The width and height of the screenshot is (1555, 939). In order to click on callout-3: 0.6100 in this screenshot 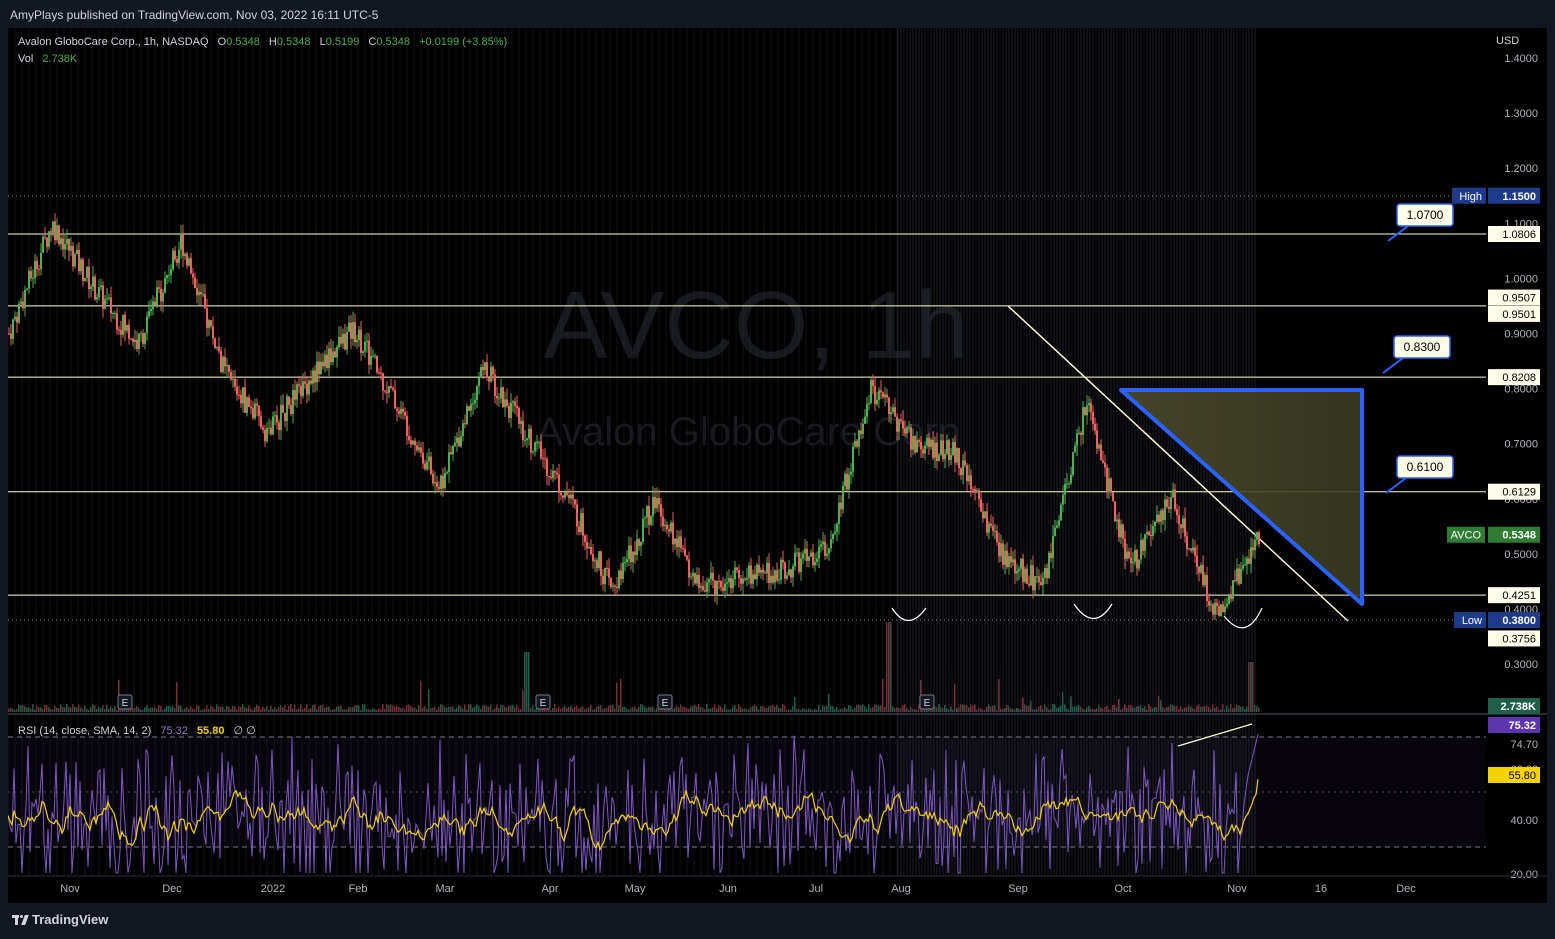, I will do `click(1419, 474)`.